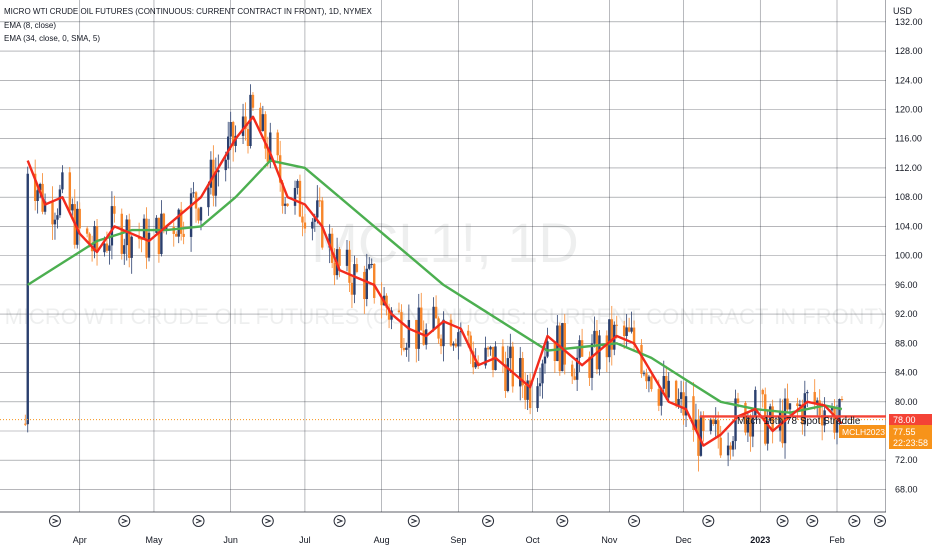  I want to click on time-tick: Jun, so click(230, 540).